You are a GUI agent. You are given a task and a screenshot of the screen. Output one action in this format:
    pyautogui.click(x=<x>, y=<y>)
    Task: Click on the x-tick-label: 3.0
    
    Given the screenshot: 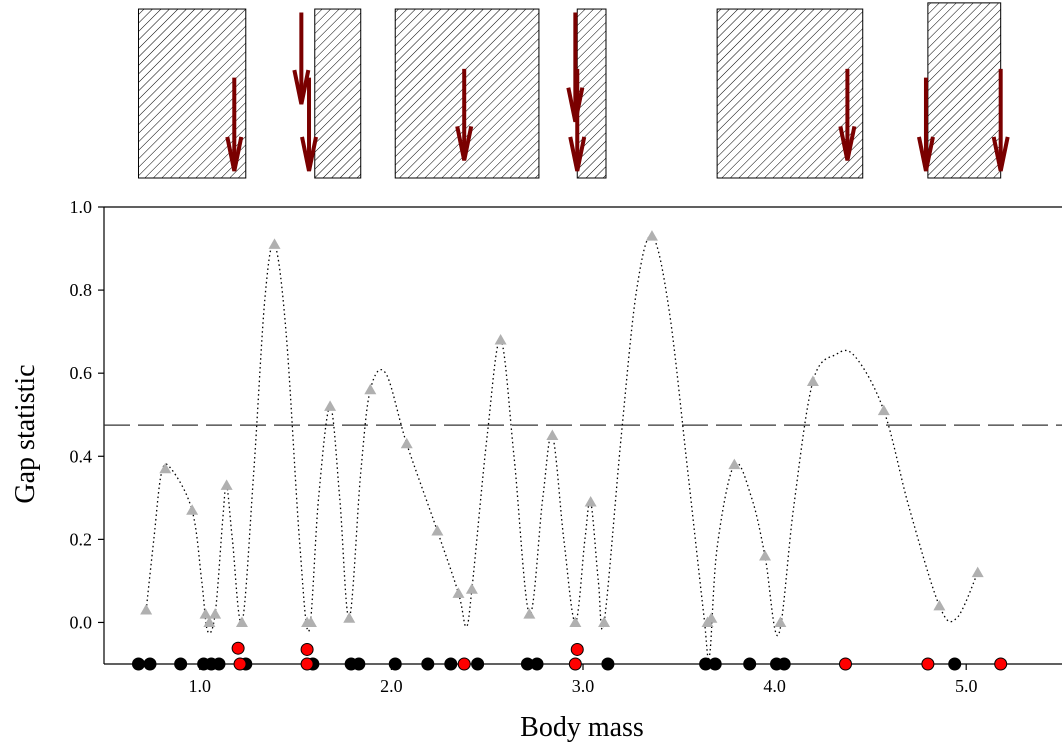 What is the action you would take?
    pyautogui.click(x=583, y=686)
    